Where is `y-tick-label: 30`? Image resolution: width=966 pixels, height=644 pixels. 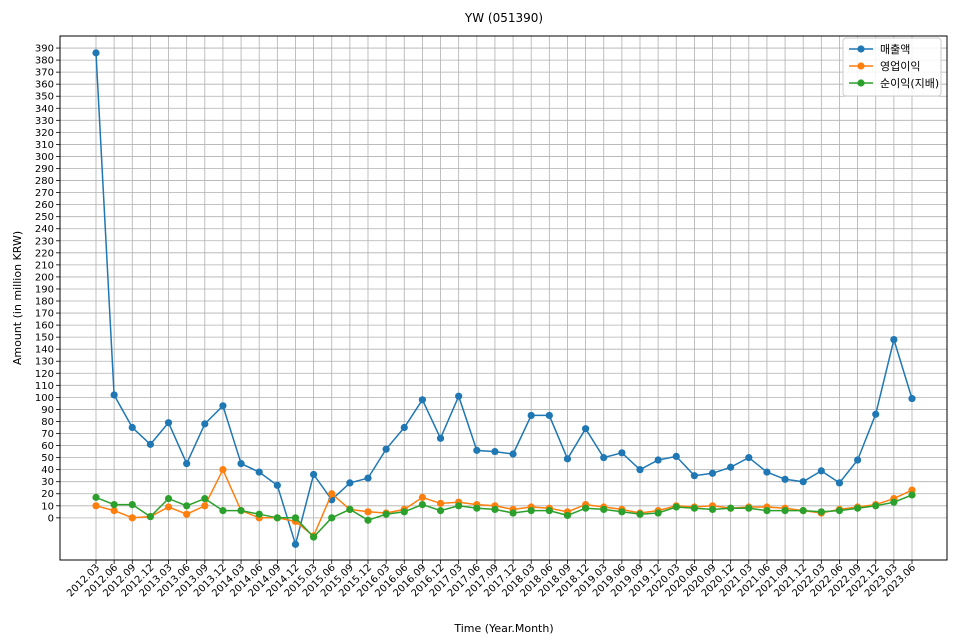 y-tick-label: 30 is located at coordinates (47, 482).